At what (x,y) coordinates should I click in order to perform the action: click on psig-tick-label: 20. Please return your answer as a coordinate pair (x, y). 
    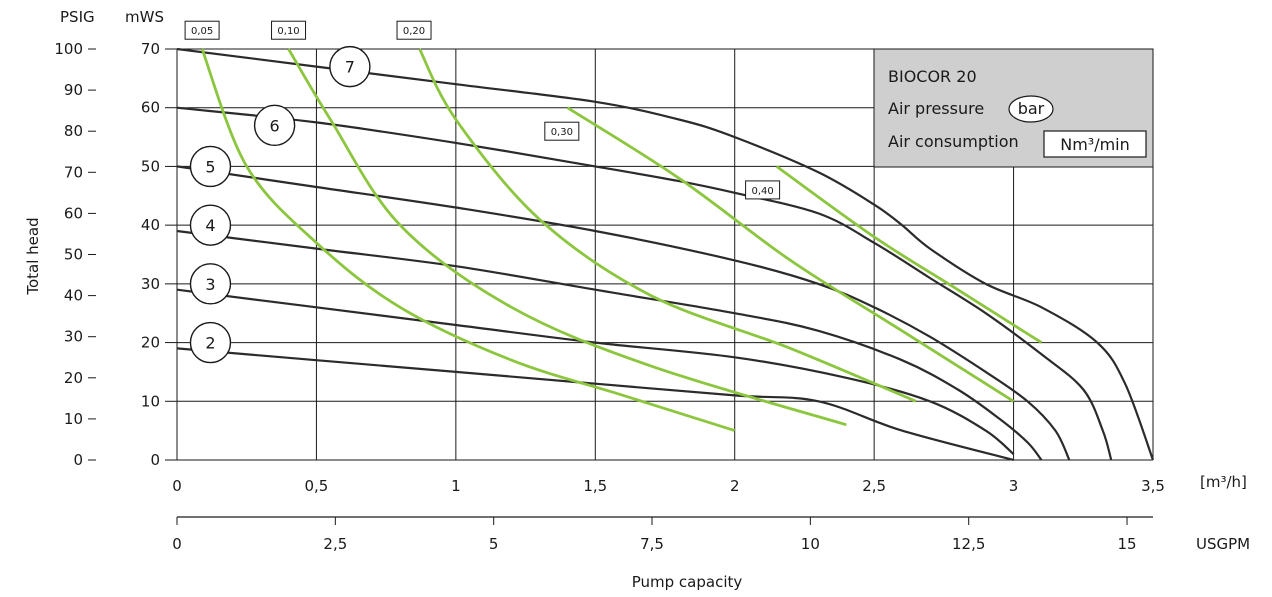
    Looking at the image, I should click on (73, 378).